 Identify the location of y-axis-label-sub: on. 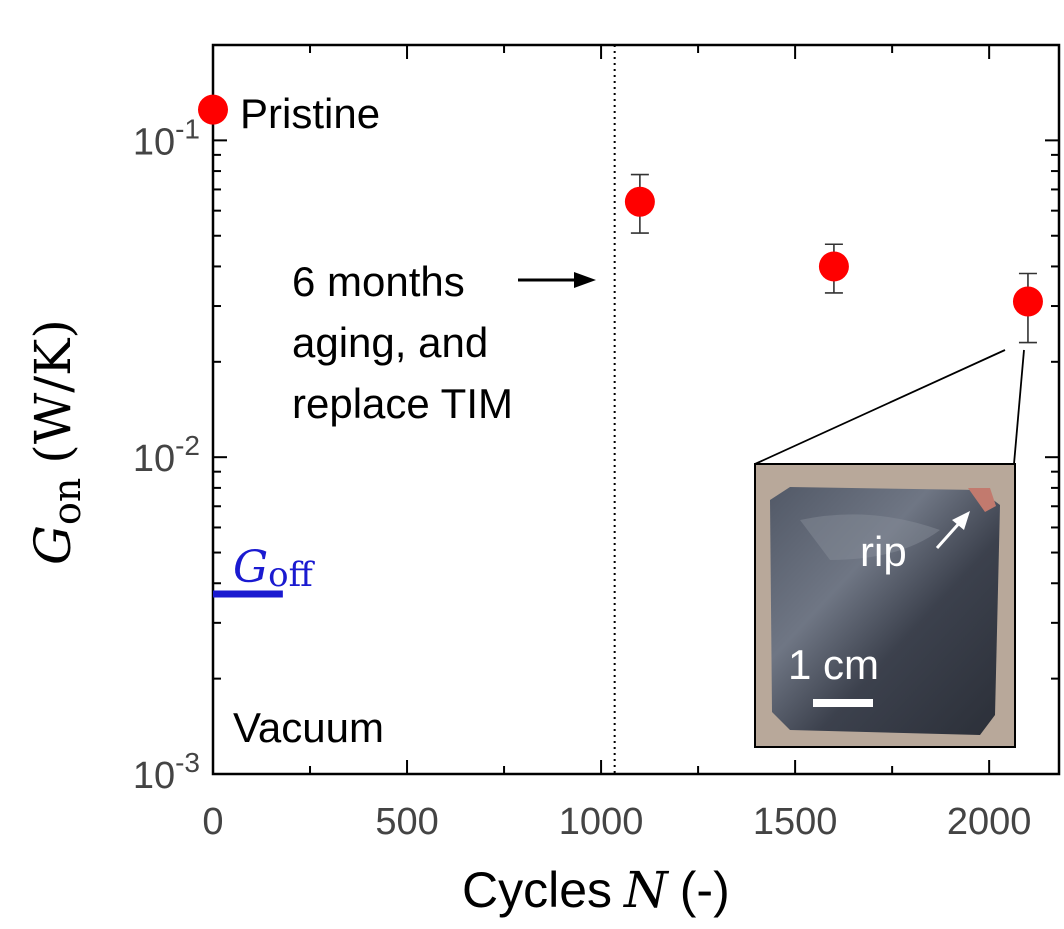
(67, 501).